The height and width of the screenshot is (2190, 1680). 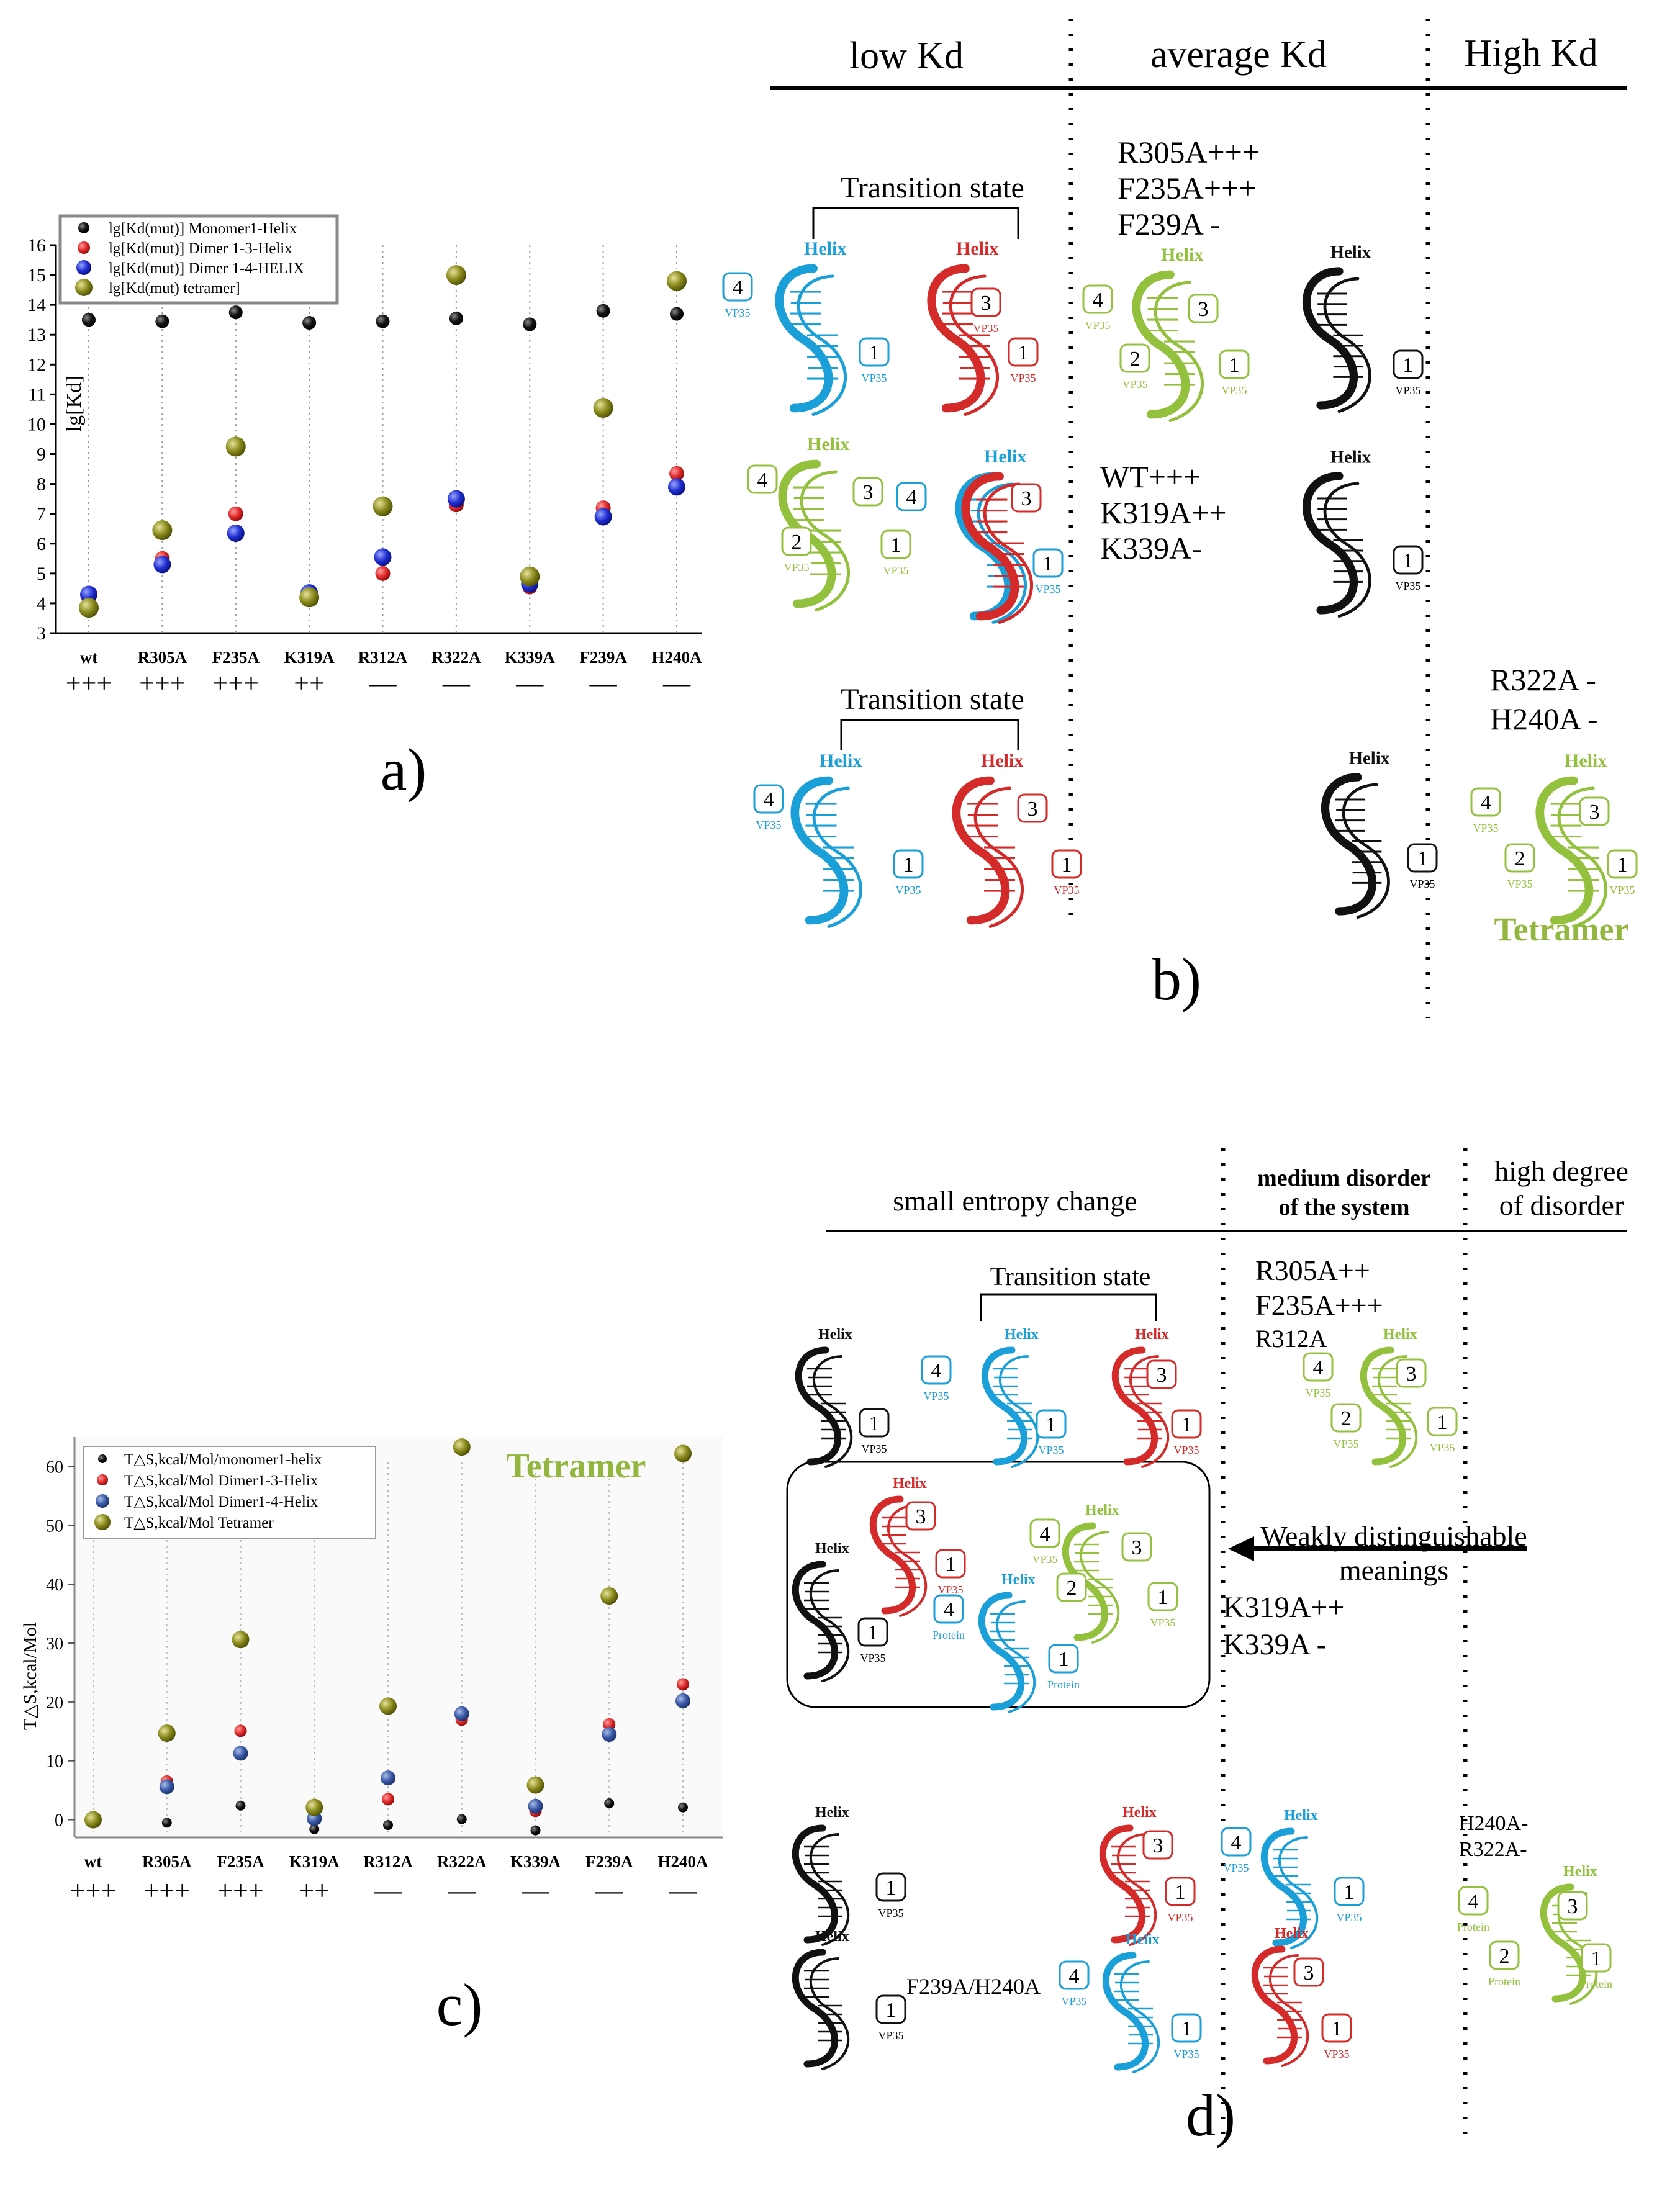 I want to click on vp35-site-1: 1 Protein, so click(x=1596, y=1966).